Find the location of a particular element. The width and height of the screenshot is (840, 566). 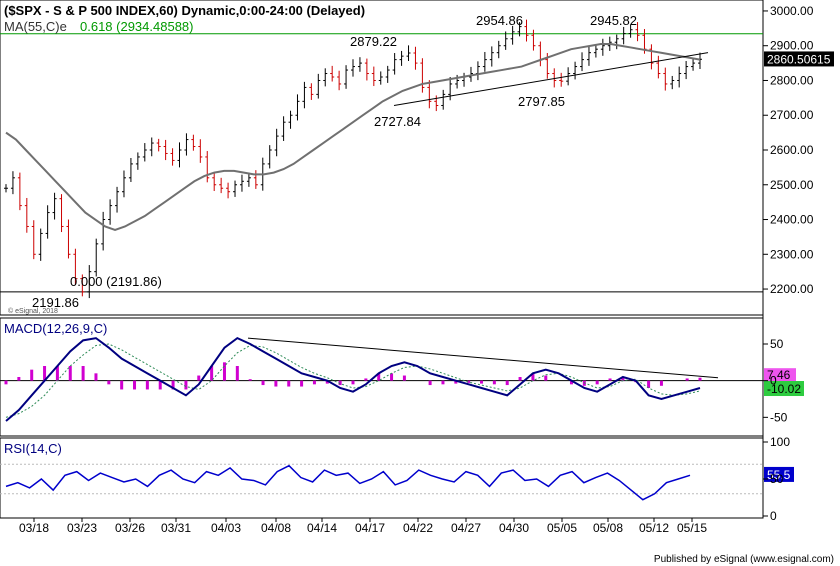

rsi-line is located at coordinates (348, 482).